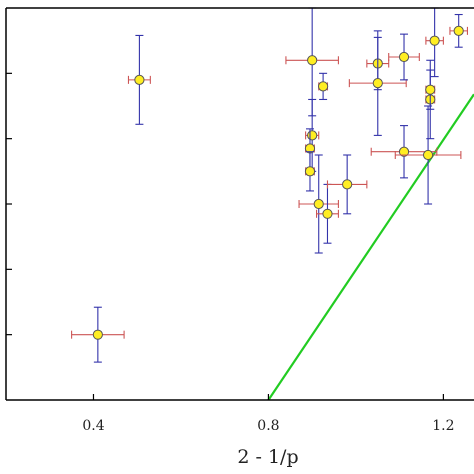 This screenshot has height=474, width=474. I want to click on x-tick-label: 0.4, so click(93, 426).